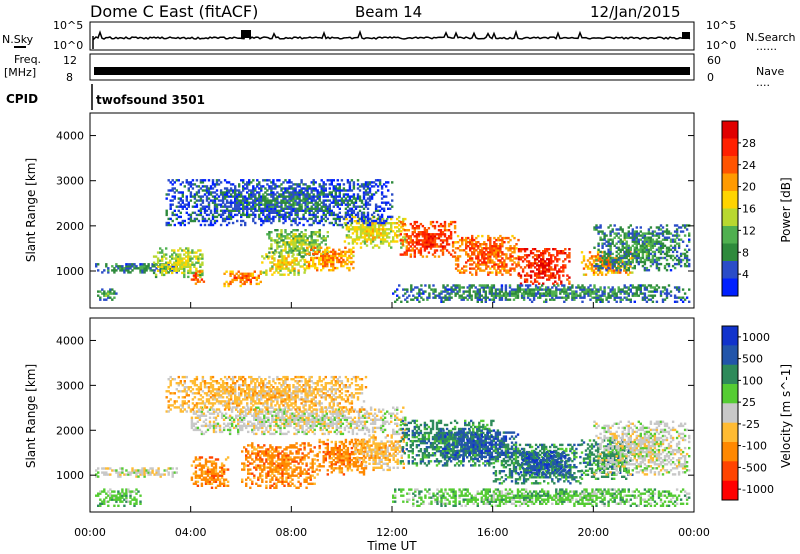  I want to click on colorbar-tick-label: 28, so click(749, 143).